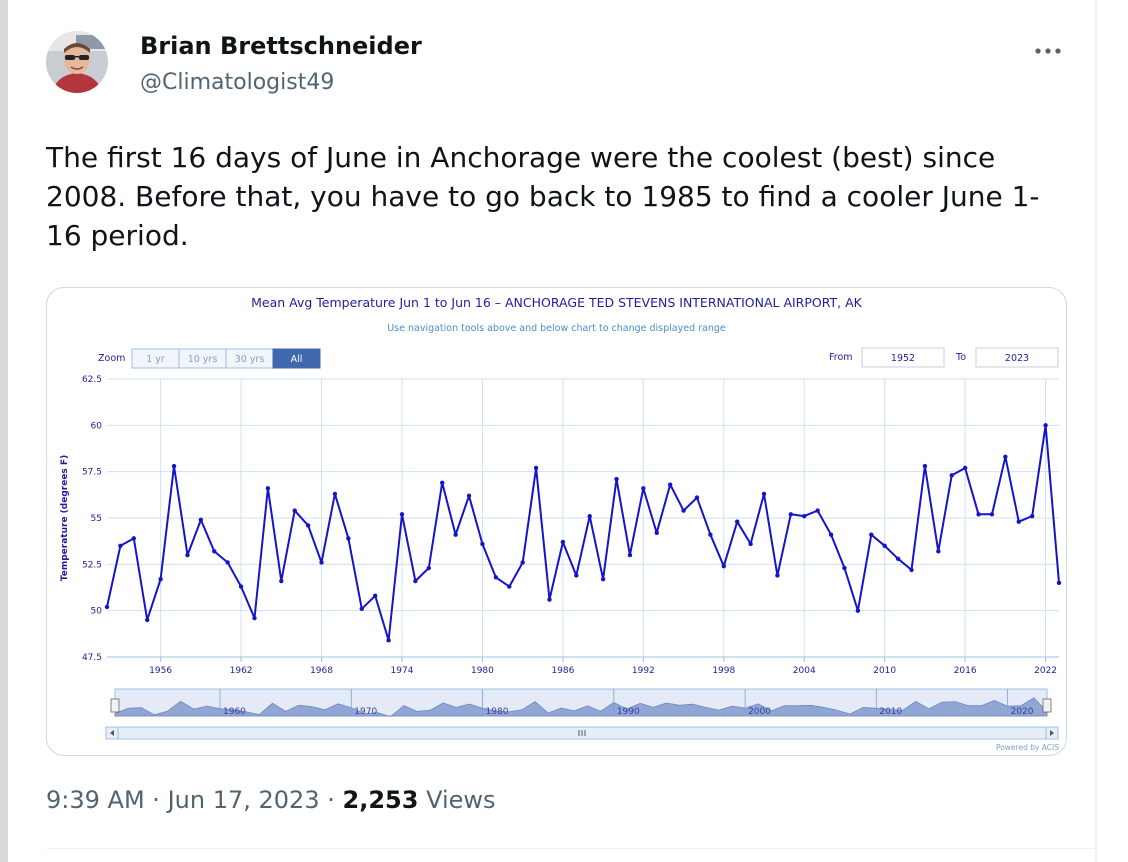  Describe the element at coordinates (804, 671) in the screenshot. I see `x-tick-label-8: 2004` at that location.